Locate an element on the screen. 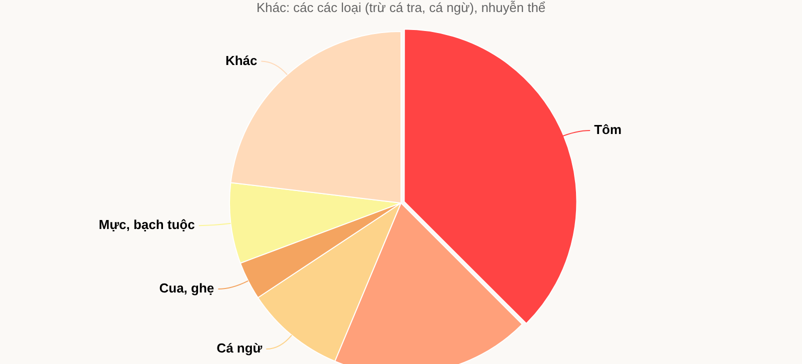 This screenshot has height=364, width=802. slice-label: Cá ngừ is located at coordinates (239, 348).